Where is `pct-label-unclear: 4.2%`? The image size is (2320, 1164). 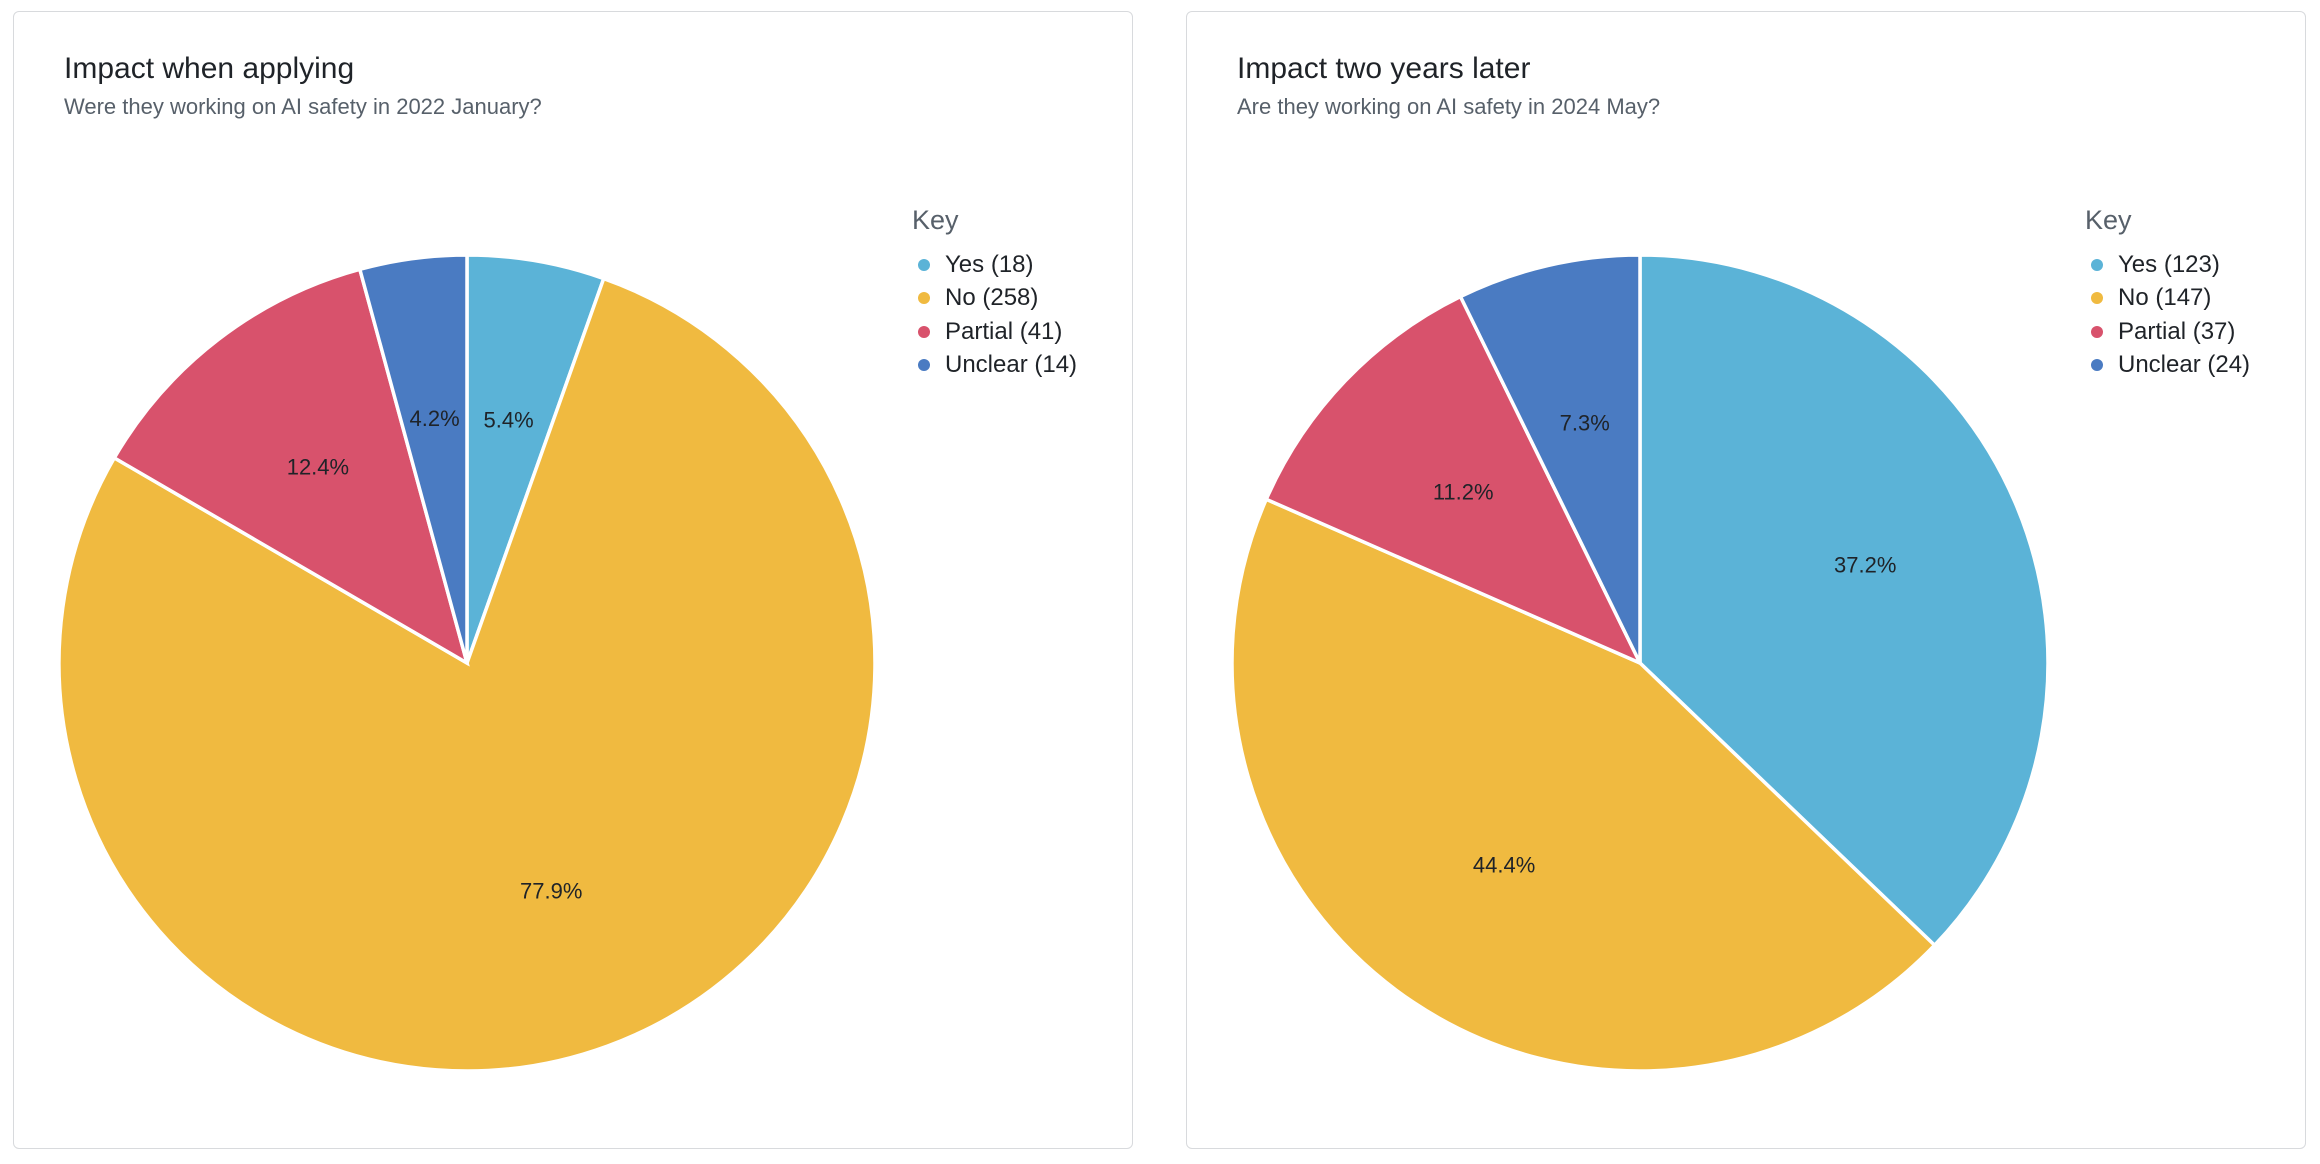 pct-label-unclear: 4.2% is located at coordinates (435, 418).